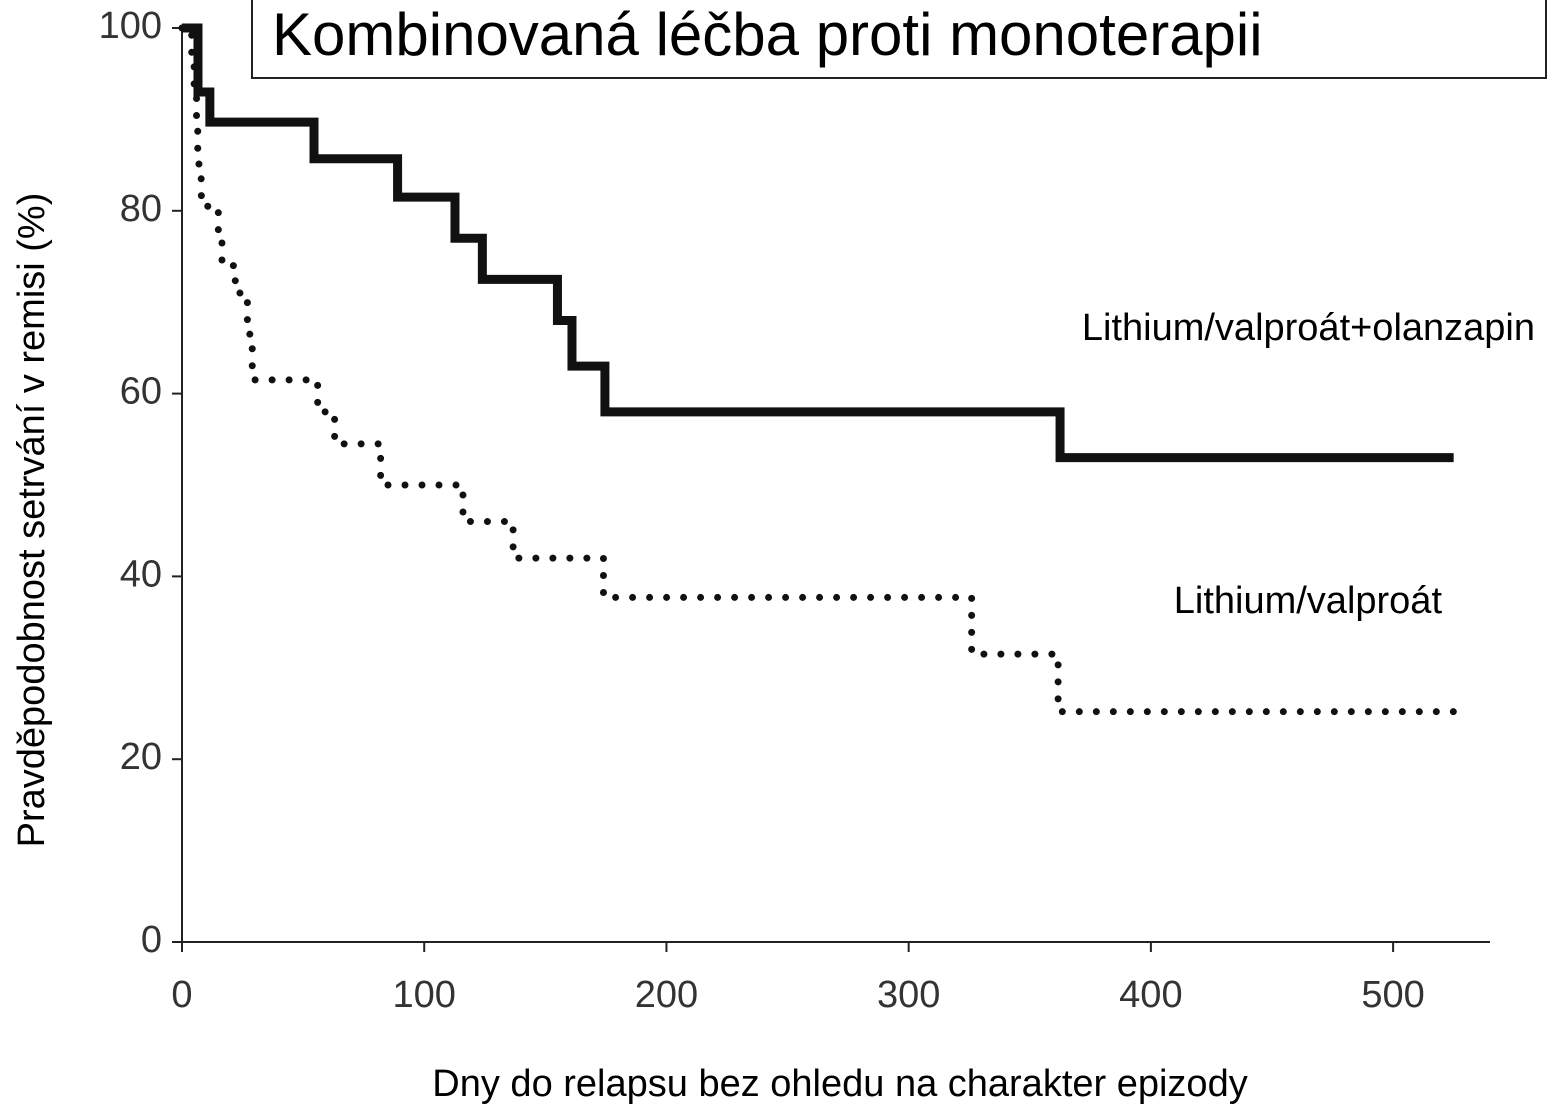 This screenshot has height=1108, width=1550. I want to click on title-box, so click(899, 39).